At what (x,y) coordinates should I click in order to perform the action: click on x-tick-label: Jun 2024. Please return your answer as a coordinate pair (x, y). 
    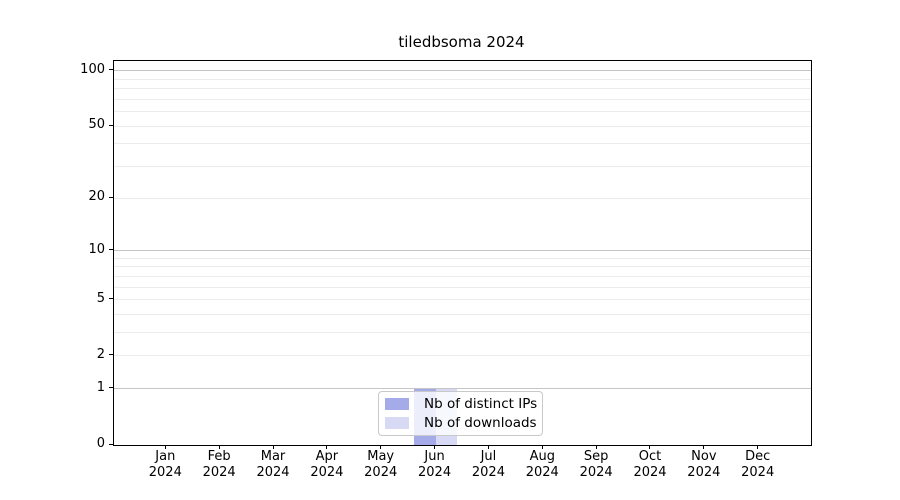
    Looking at the image, I should click on (435, 465).